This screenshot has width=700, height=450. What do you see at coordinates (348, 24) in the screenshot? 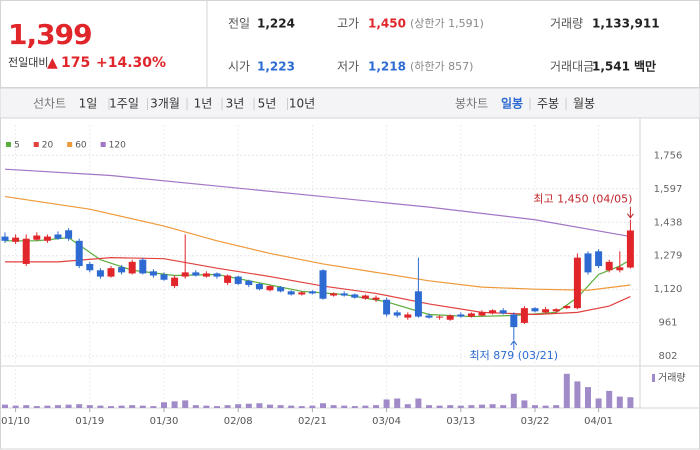
I see `stat-label: 고가` at bounding box center [348, 24].